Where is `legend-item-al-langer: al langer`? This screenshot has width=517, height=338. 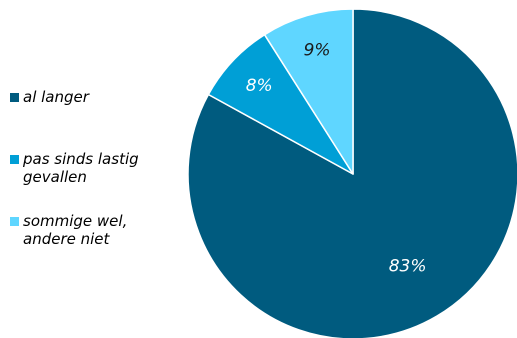
legend-item-al-langer: al langer is located at coordinates (49, 97).